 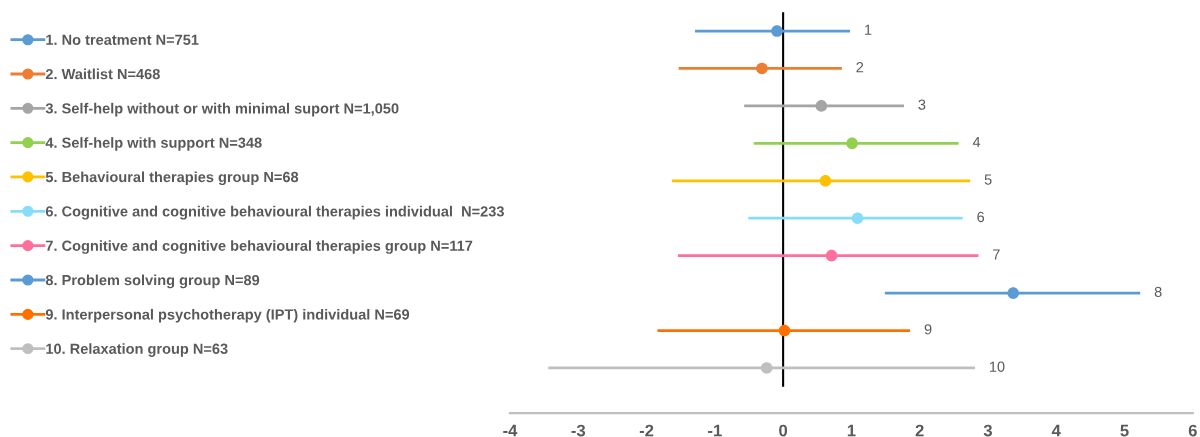 What do you see at coordinates (783, 430) in the screenshot?
I see `x-tick-label: 0` at bounding box center [783, 430].